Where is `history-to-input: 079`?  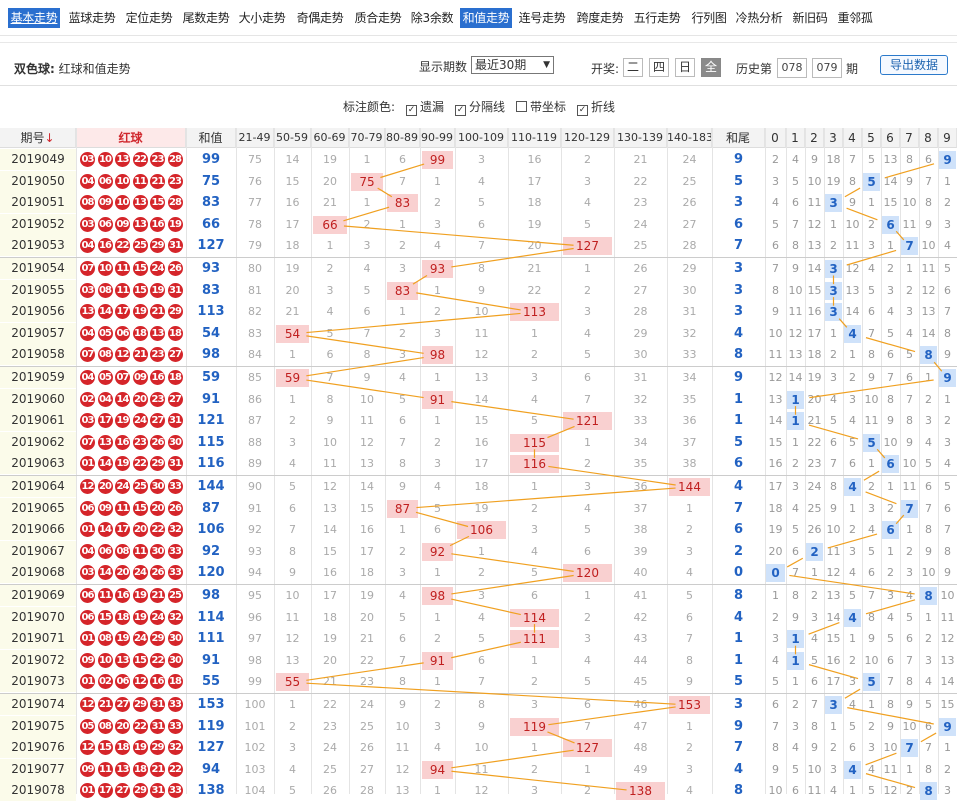 history-to-input: 079 is located at coordinates (827, 68).